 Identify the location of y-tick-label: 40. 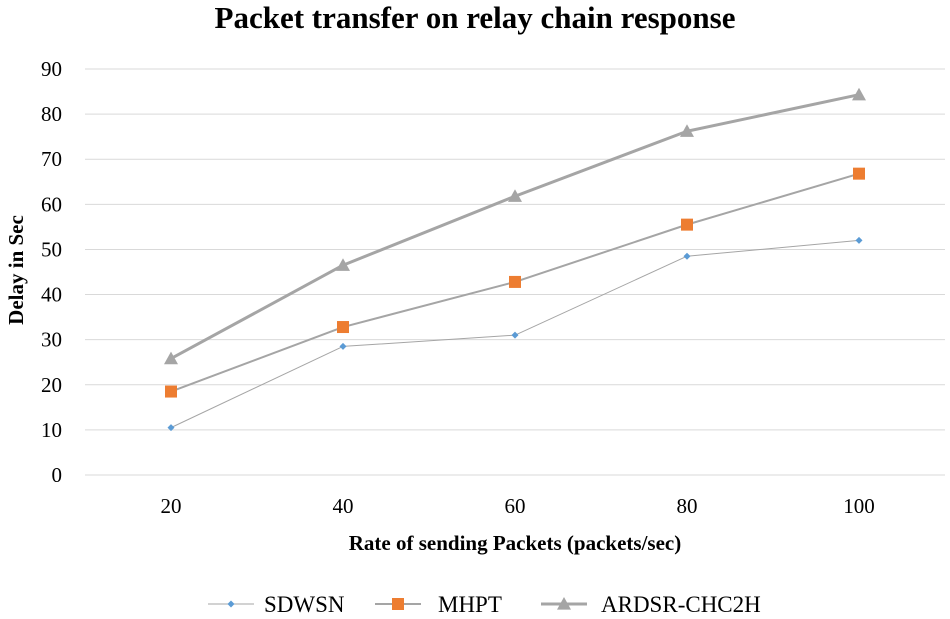
(51, 295).